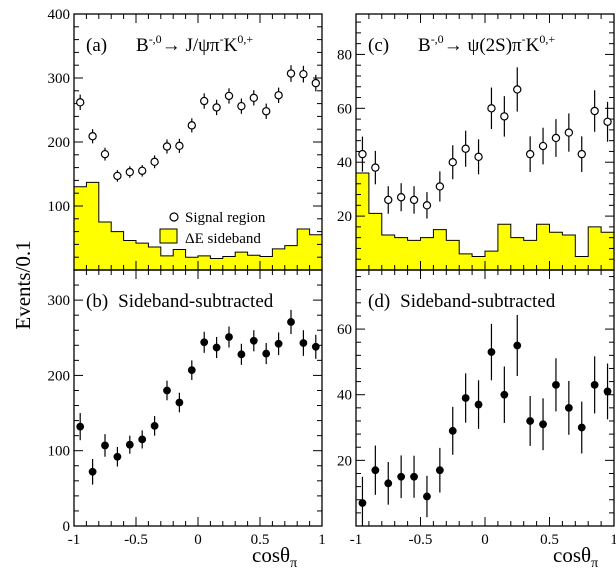 The width and height of the screenshot is (616, 569). What do you see at coordinates (212, 228) in the screenshot?
I see `legend: Signal region ΔE sideband` at bounding box center [212, 228].